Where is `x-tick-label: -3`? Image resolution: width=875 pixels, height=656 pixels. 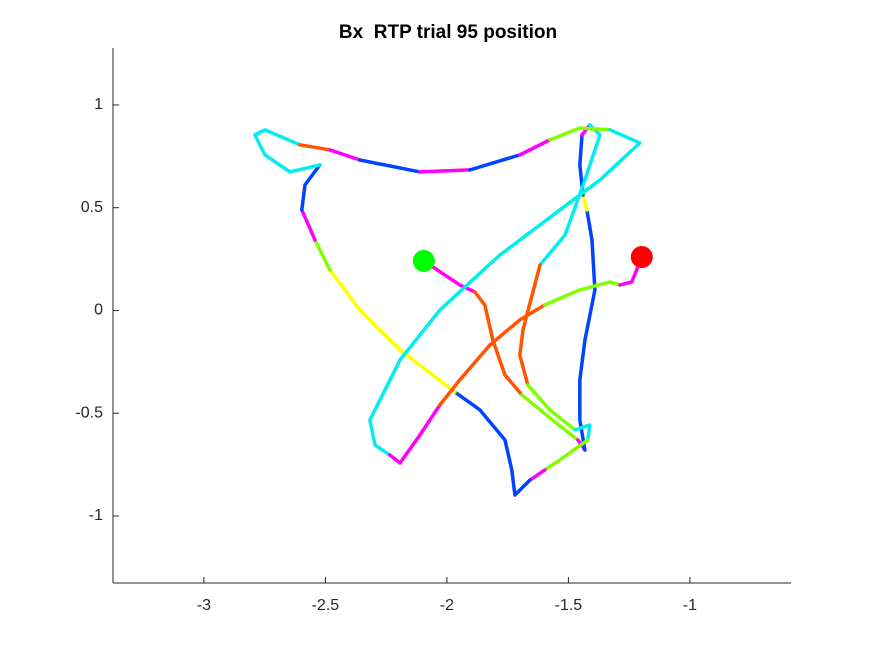 x-tick-label: -3 is located at coordinates (204, 605).